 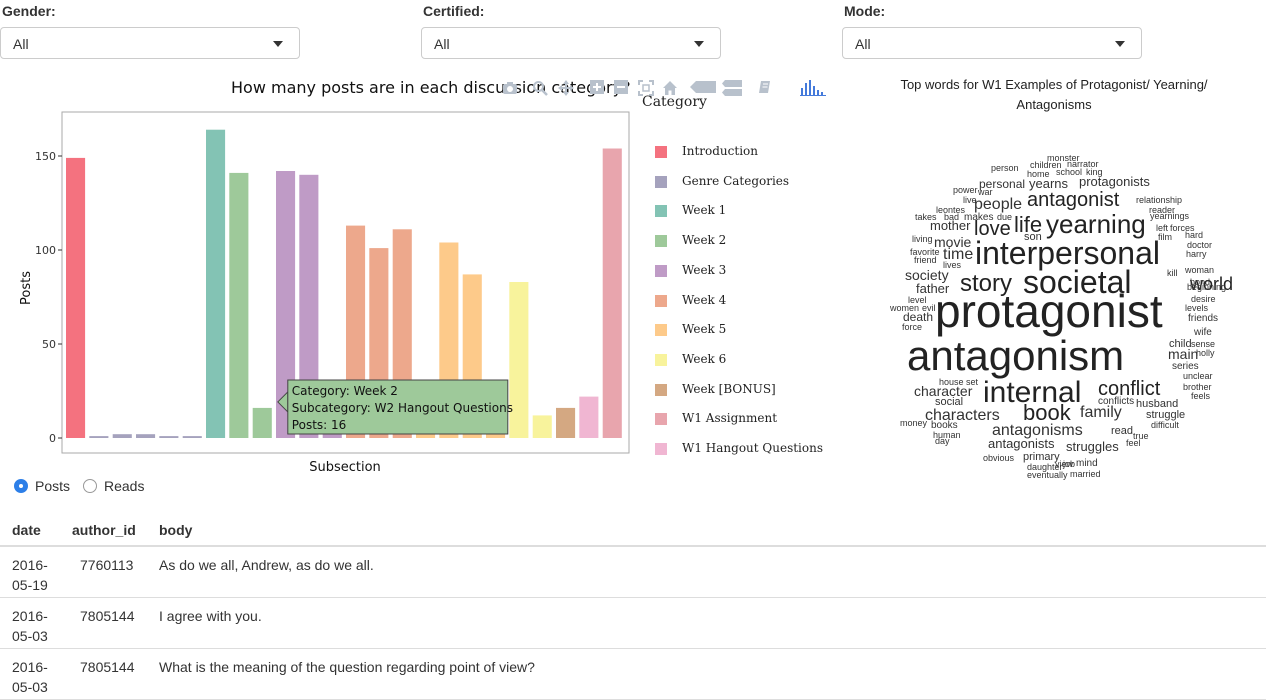 I want to click on zoom-in-icon, so click(x=597, y=87).